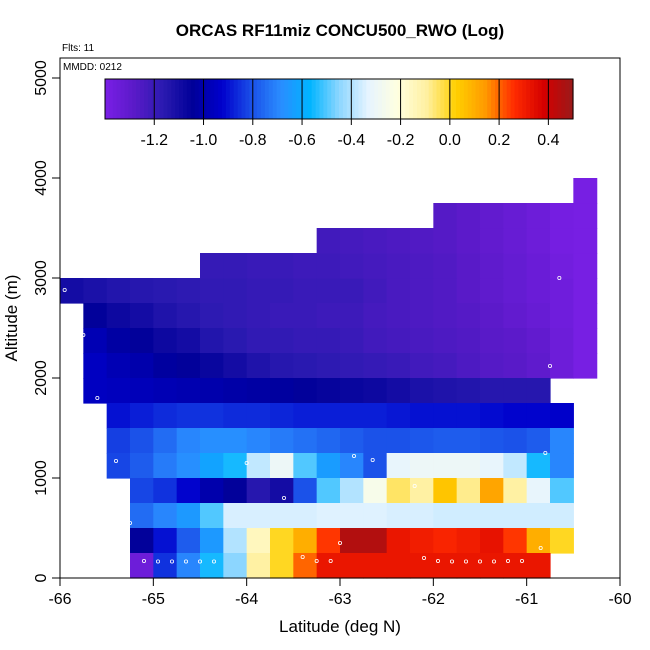  Describe the element at coordinates (11, 318) in the screenshot. I see `y-axis-label: Altitude (m)` at that location.